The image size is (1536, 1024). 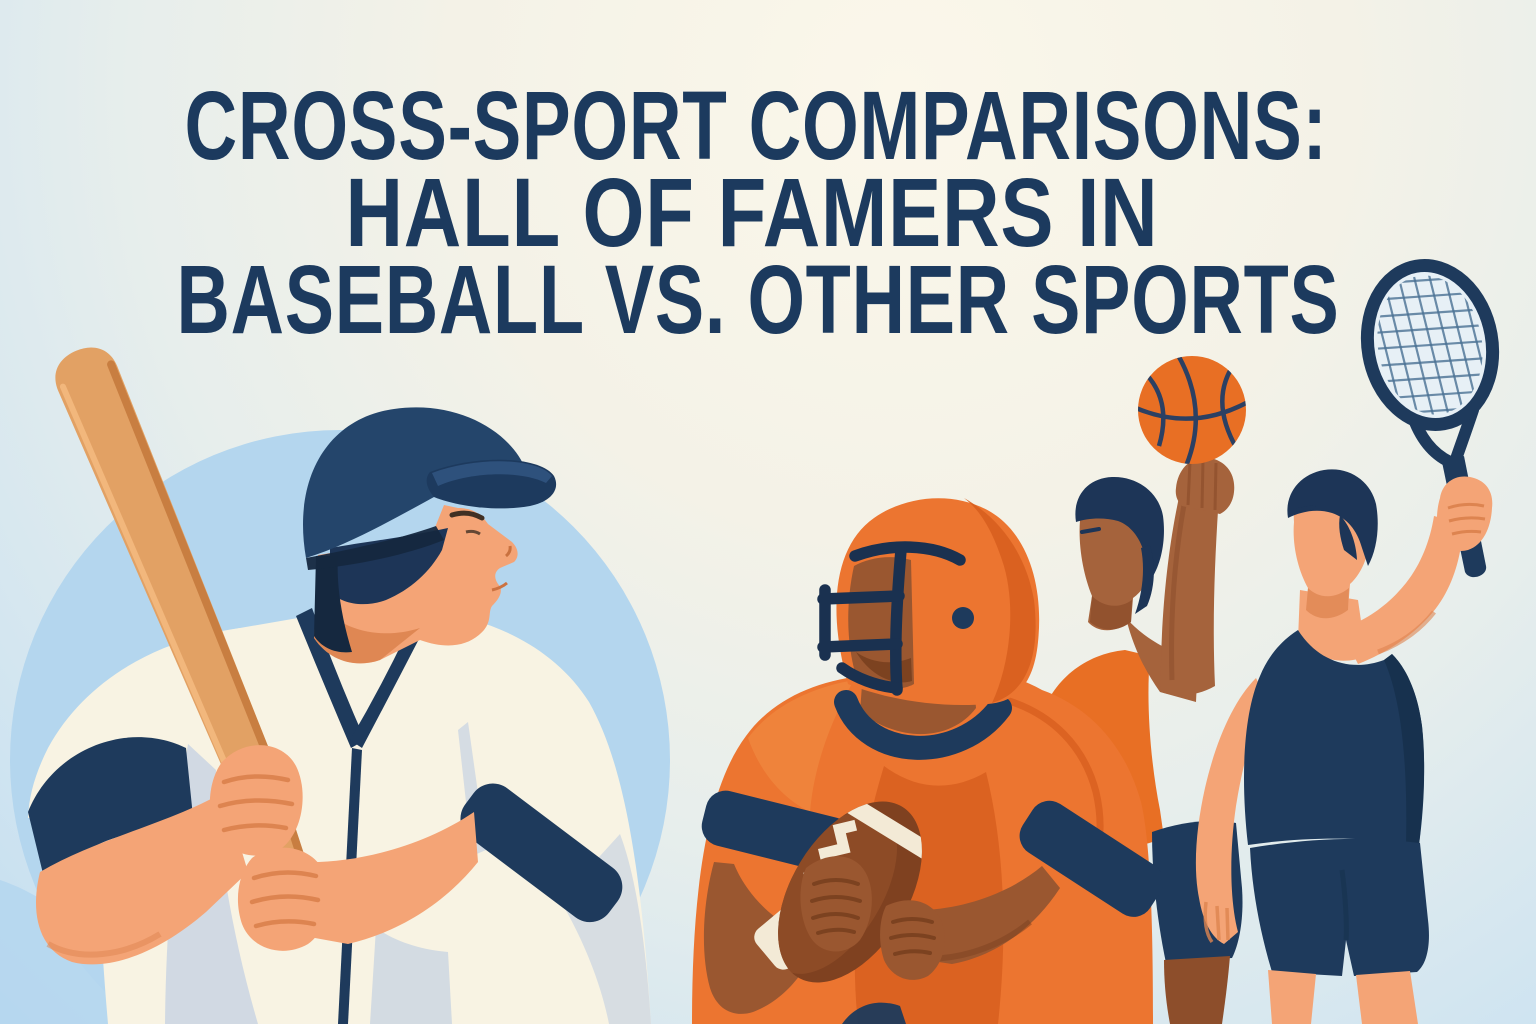 What do you see at coordinates (986, 915) in the screenshot?
I see `football-right-forearm` at bounding box center [986, 915].